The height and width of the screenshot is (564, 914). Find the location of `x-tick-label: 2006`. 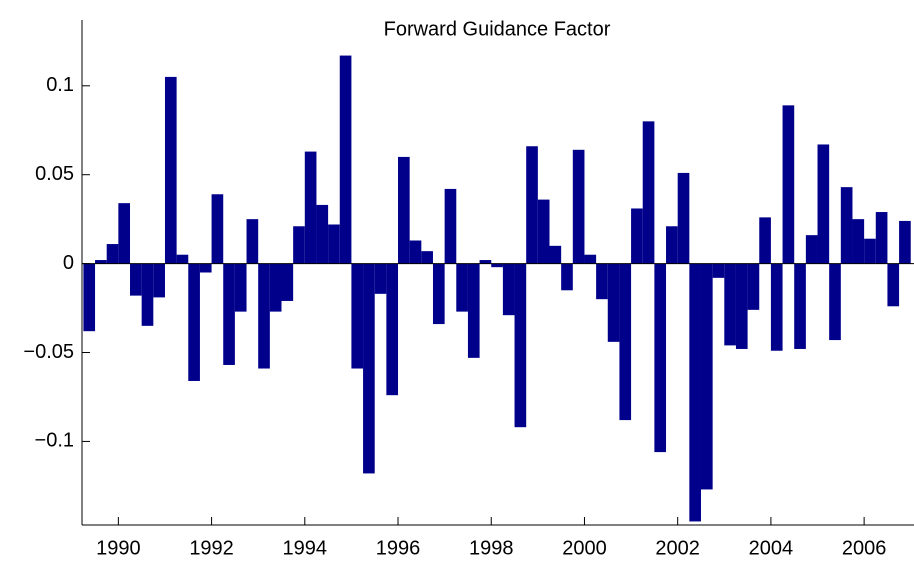

x-tick-label: 2006 is located at coordinates (864, 548).